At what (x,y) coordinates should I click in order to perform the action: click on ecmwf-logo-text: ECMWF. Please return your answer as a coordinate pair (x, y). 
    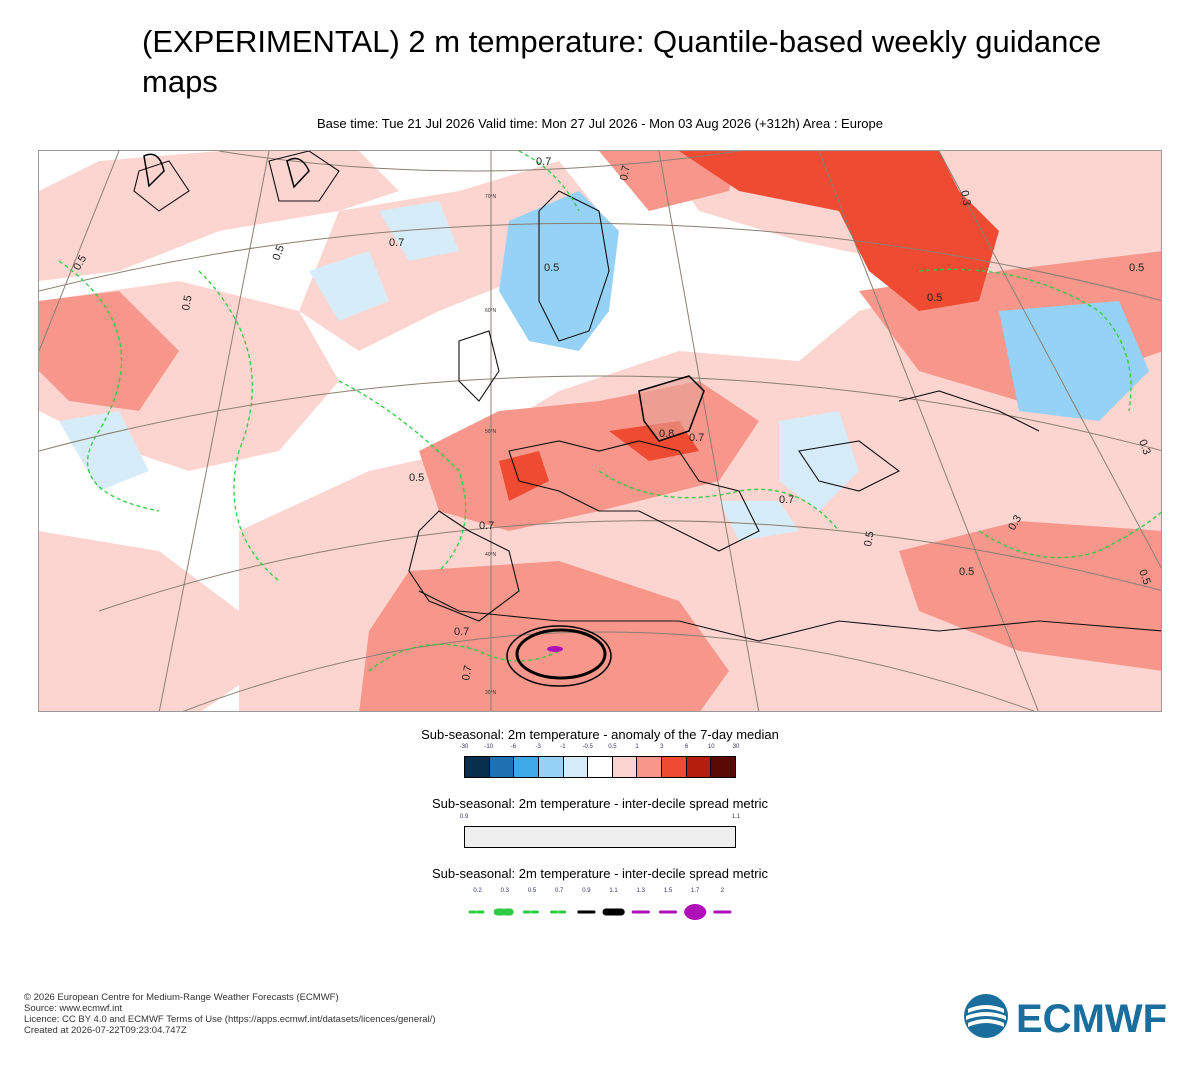
    Looking at the image, I should click on (1091, 1018).